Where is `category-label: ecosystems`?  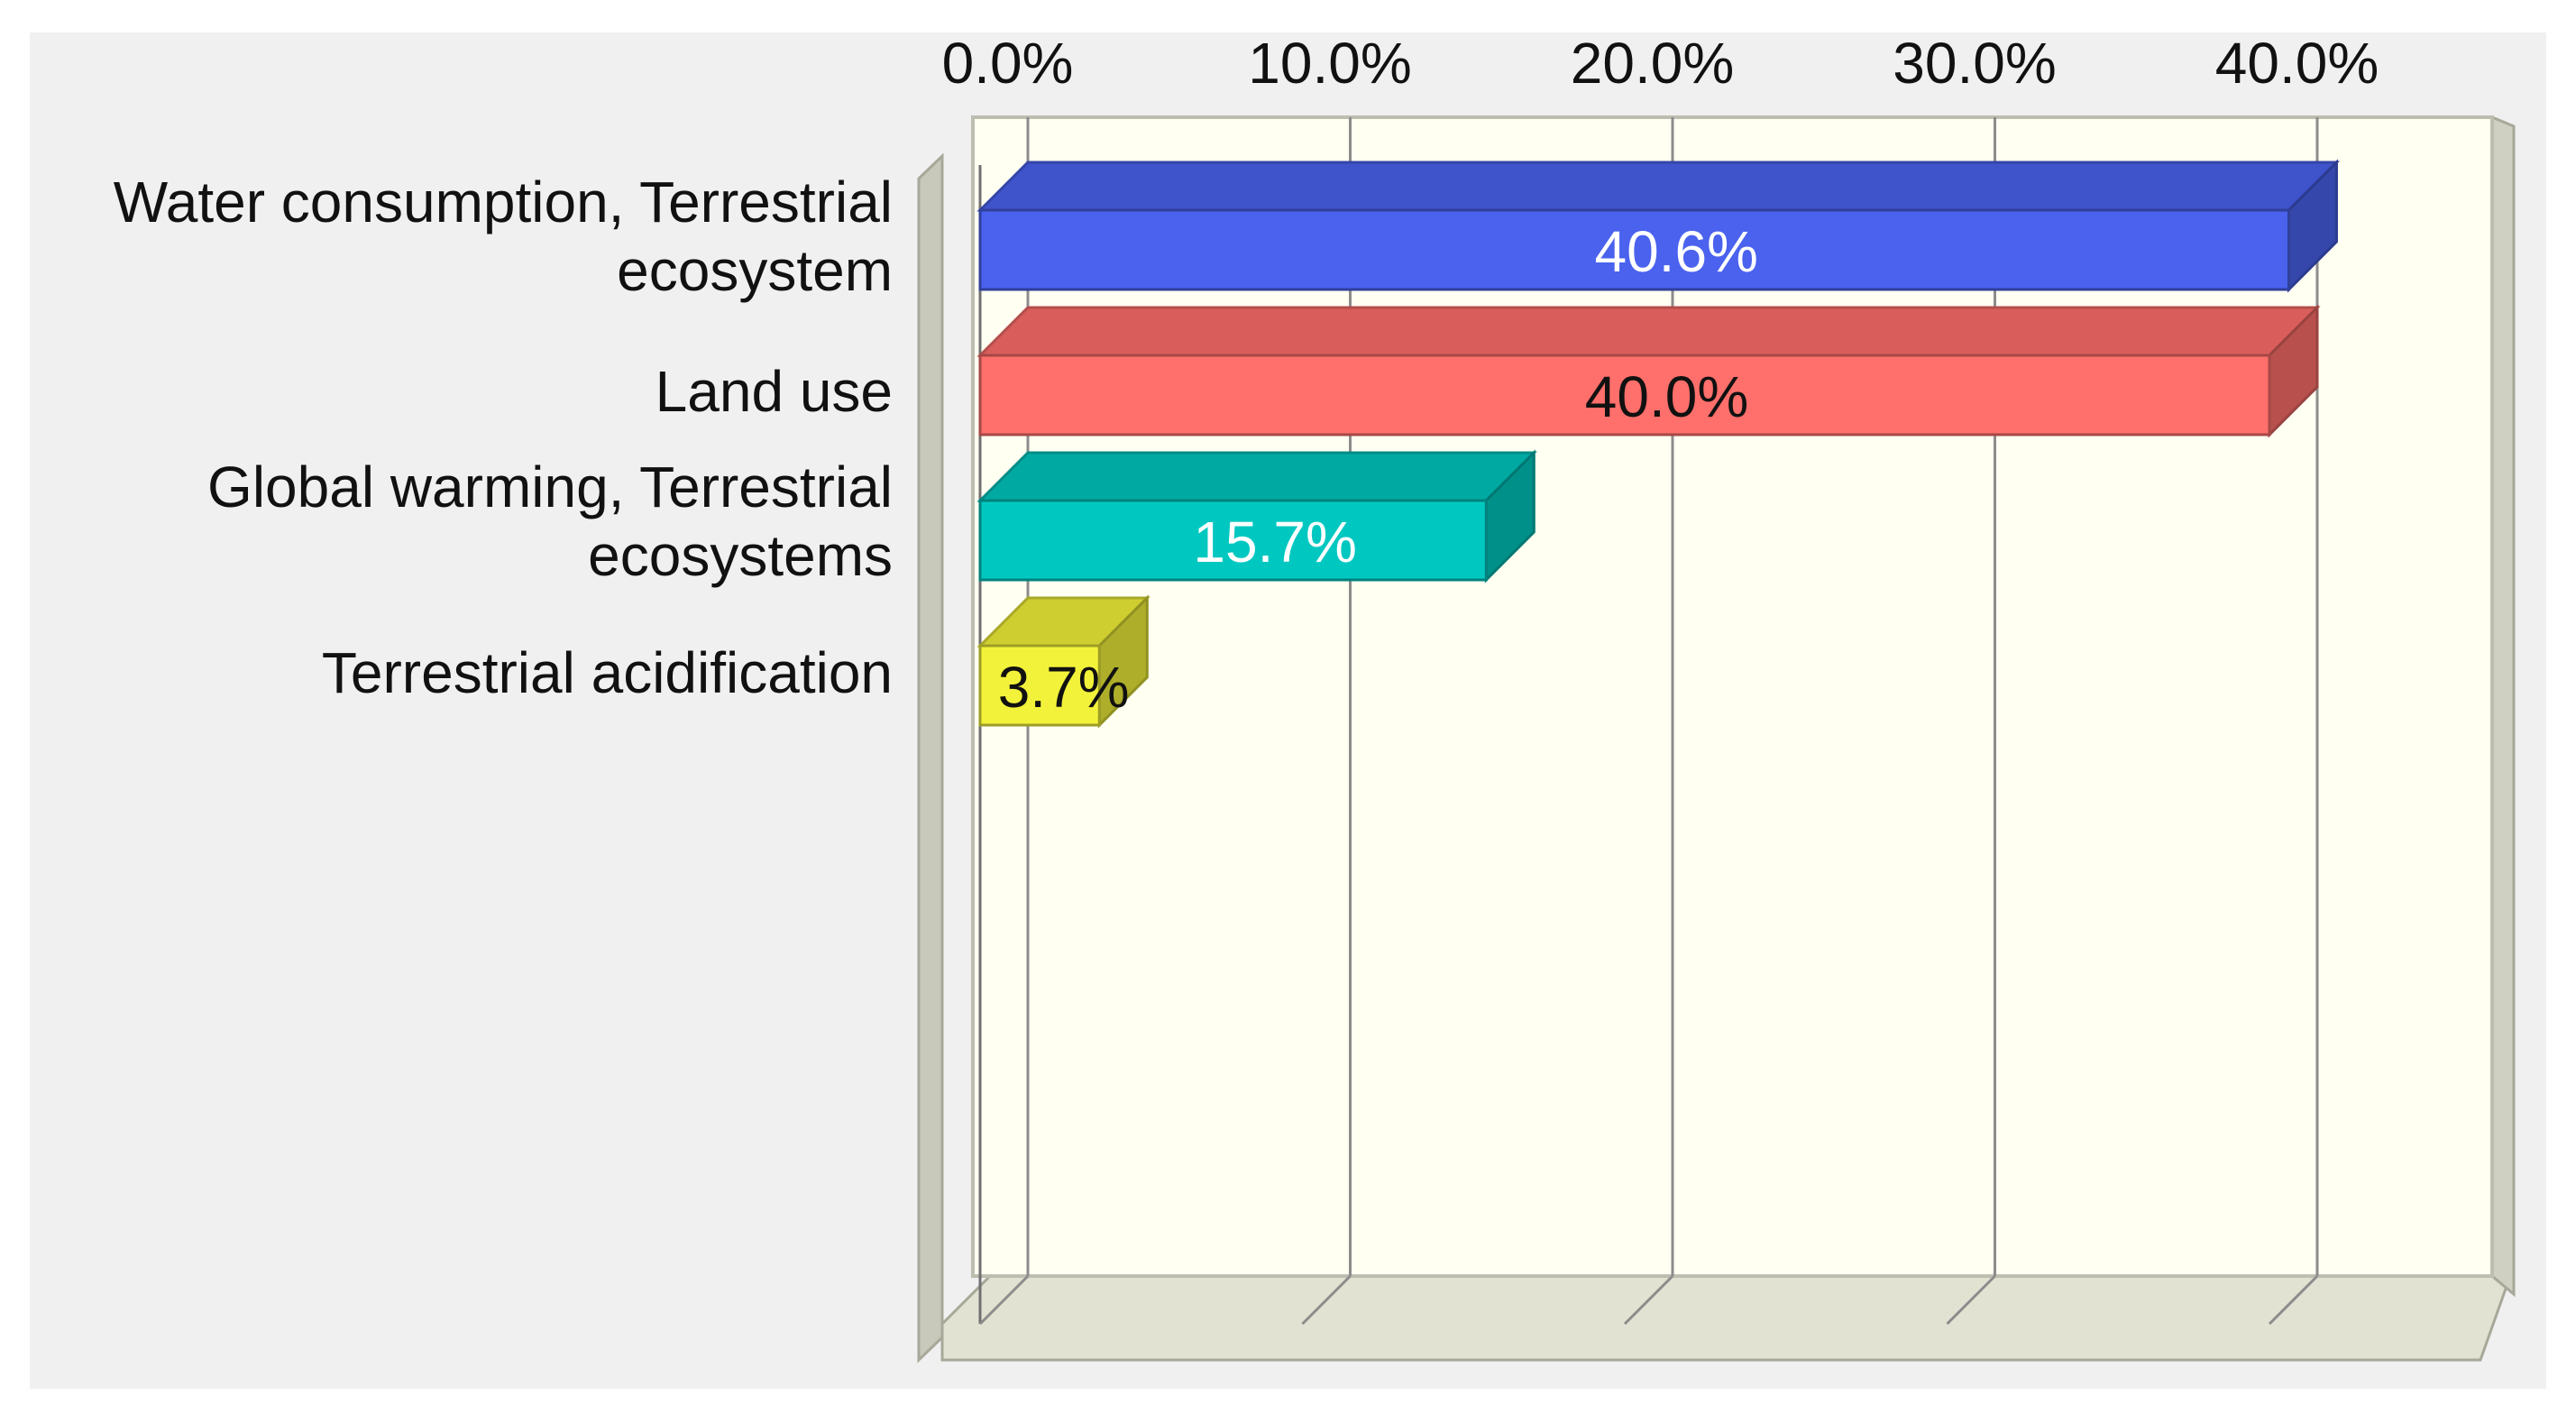
category-label: ecosystems is located at coordinates (740, 556).